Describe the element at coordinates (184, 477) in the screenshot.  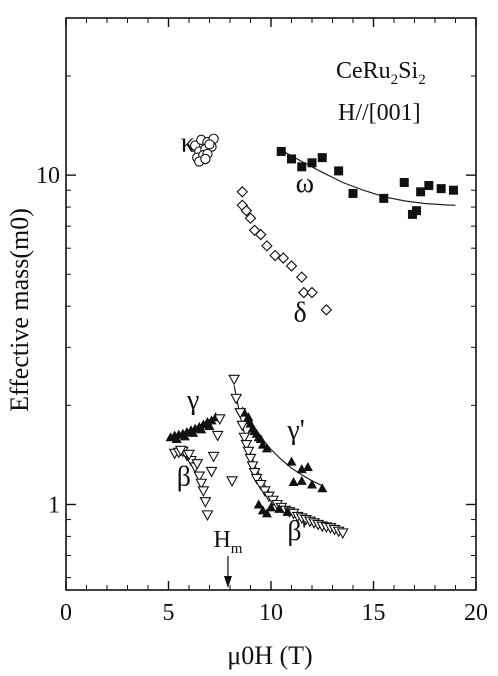
I see `series-label: β` at that location.